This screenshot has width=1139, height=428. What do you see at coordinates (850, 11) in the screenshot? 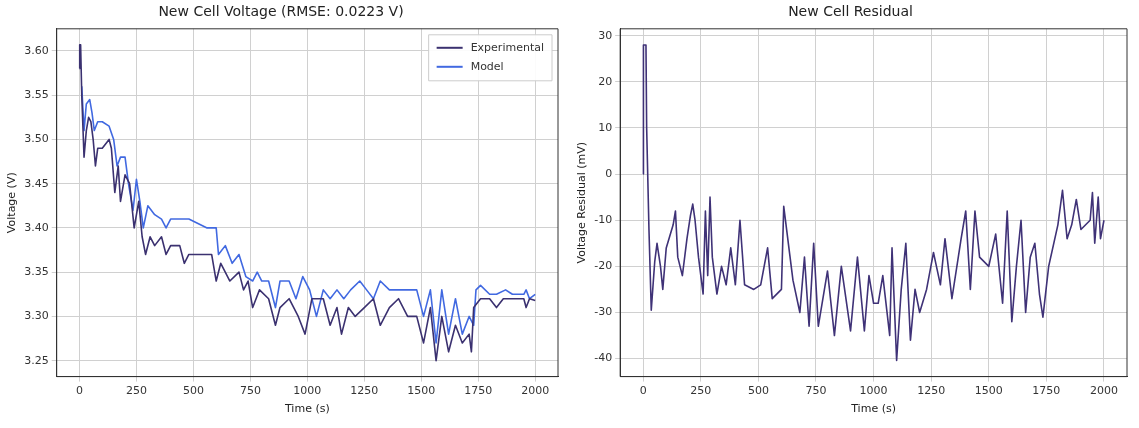
I see `chart-title: New Cell Residual` at bounding box center [850, 11].